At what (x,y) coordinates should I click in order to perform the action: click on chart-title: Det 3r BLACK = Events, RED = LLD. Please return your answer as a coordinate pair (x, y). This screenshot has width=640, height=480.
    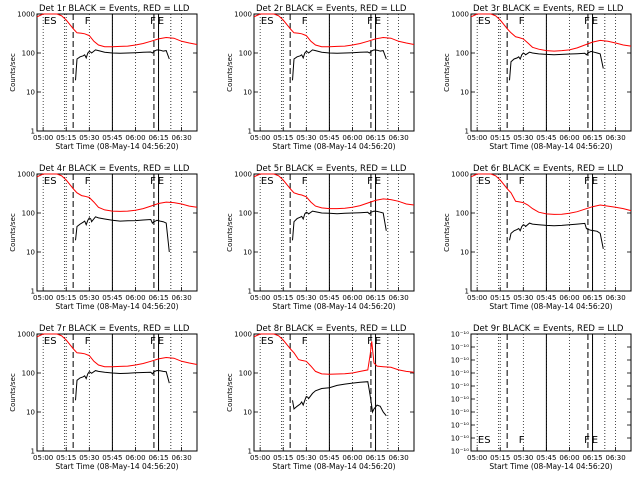
    Looking at the image, I should click on (548, 9).